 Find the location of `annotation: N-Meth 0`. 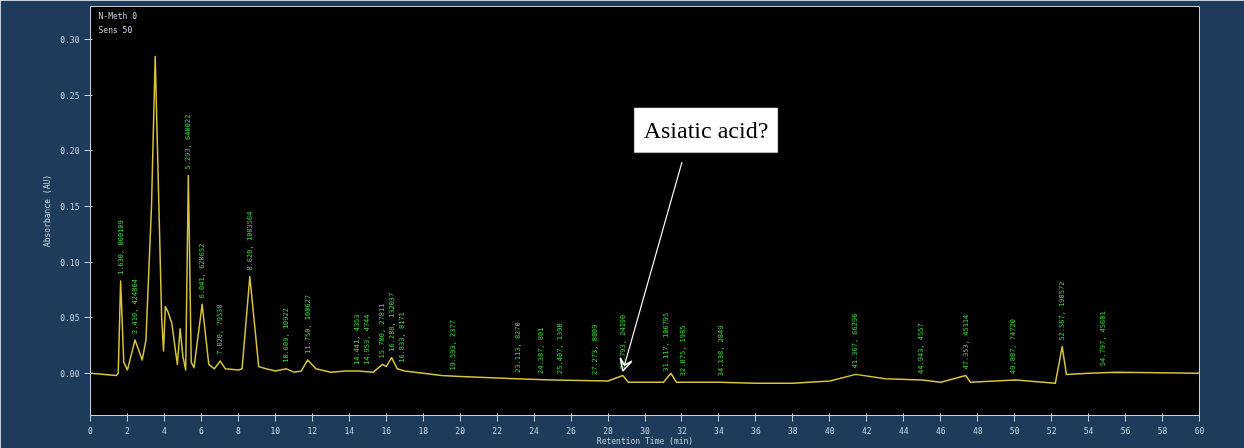

annotation: N-Meth 0 is located at coordinates (118, 16).